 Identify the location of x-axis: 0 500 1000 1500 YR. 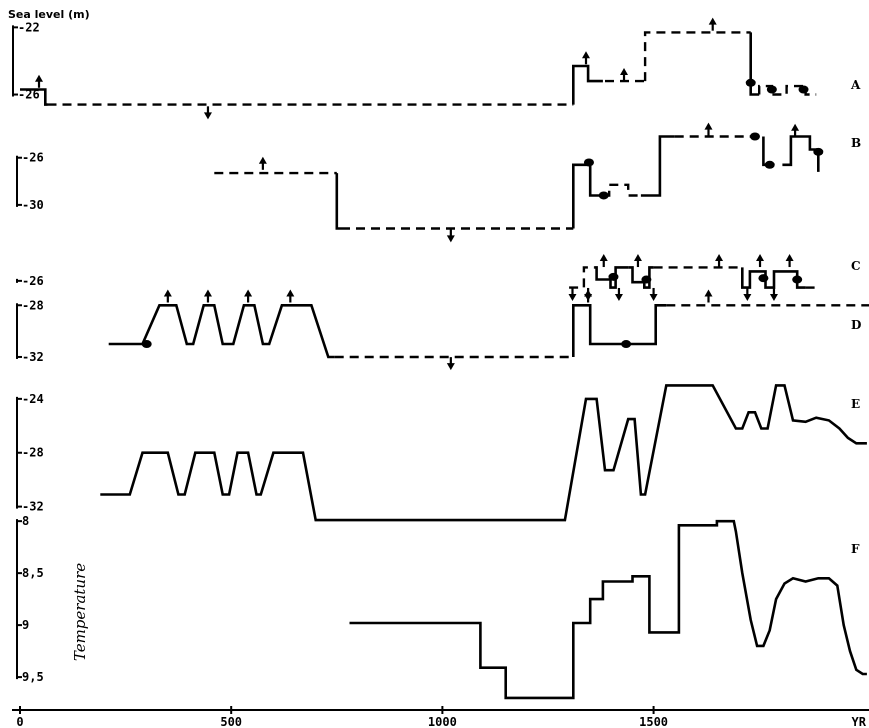
(440, 717).